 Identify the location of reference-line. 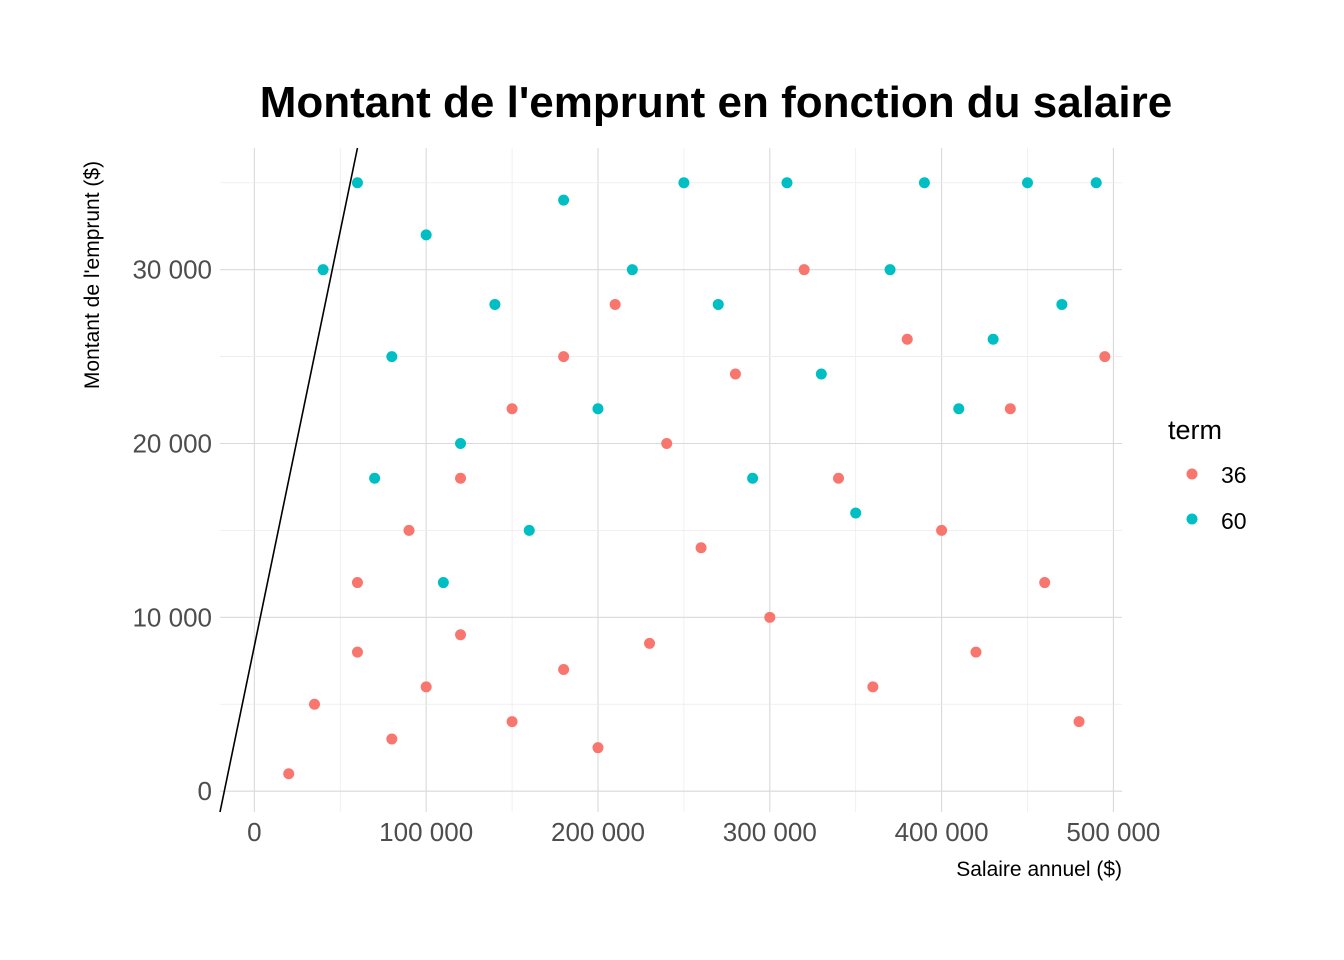
(289, 480).